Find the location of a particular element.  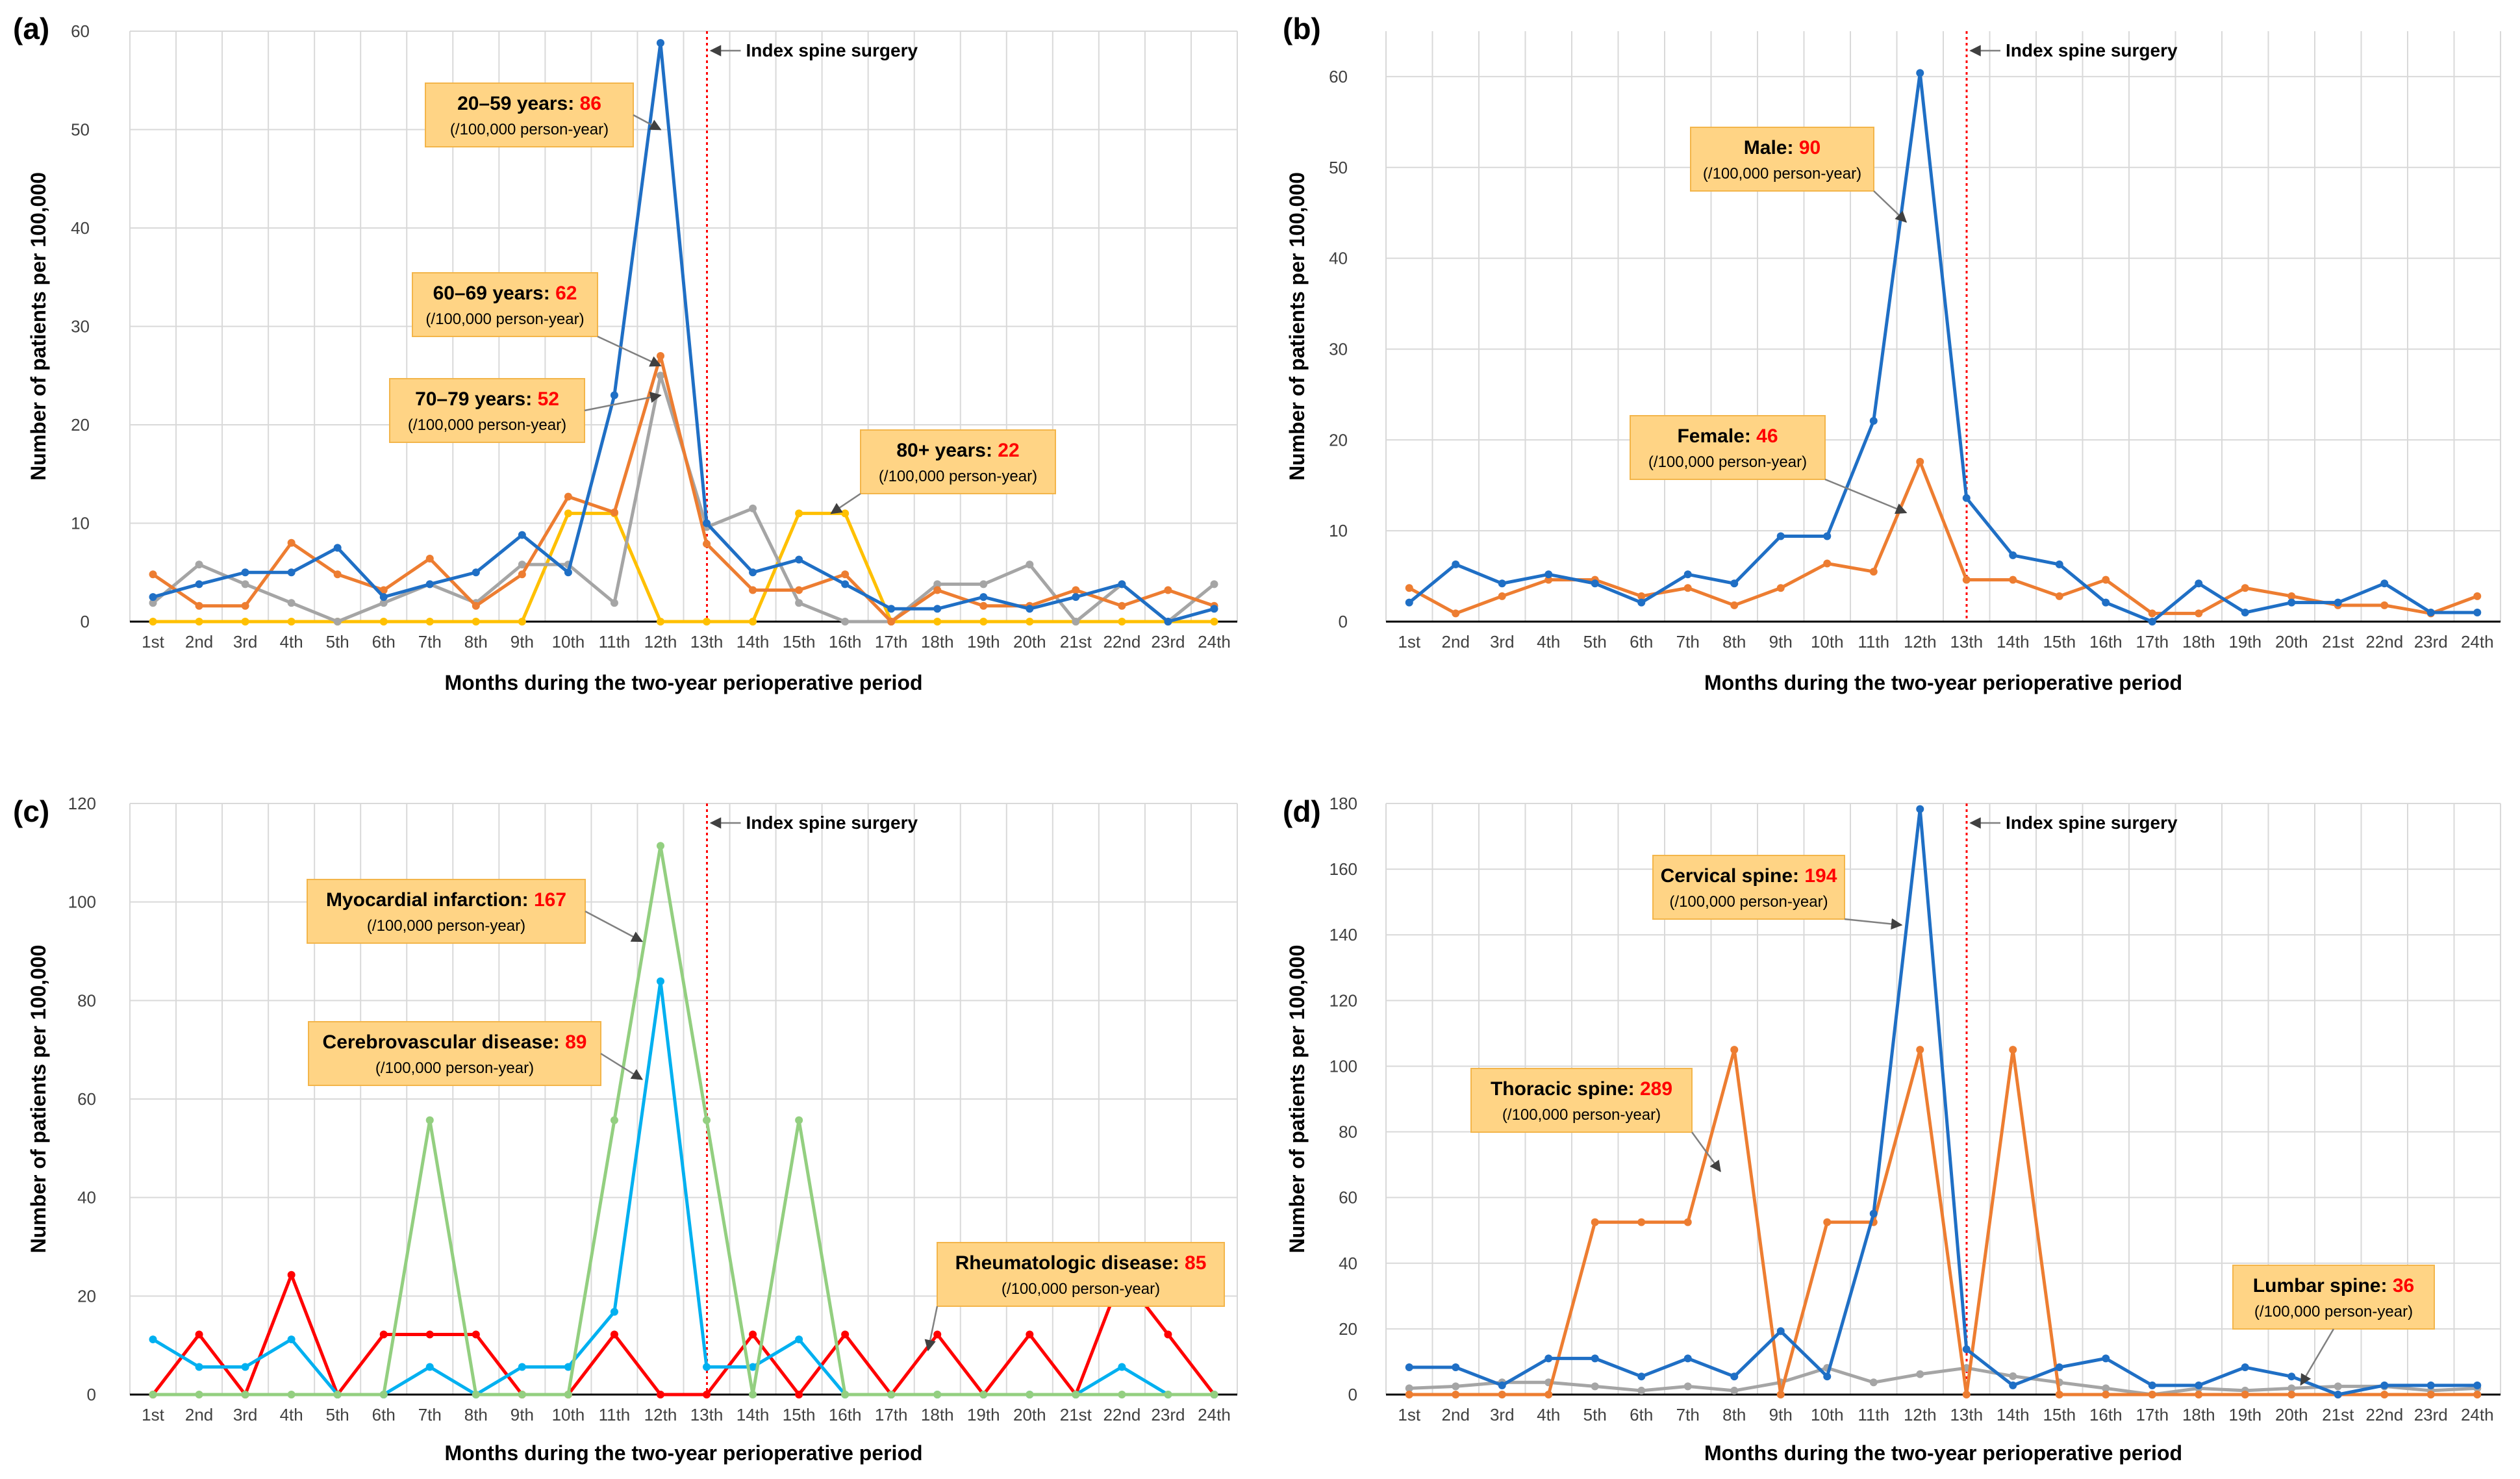

x-tick-label: 22nd is located at coordinates (2384, 1414).